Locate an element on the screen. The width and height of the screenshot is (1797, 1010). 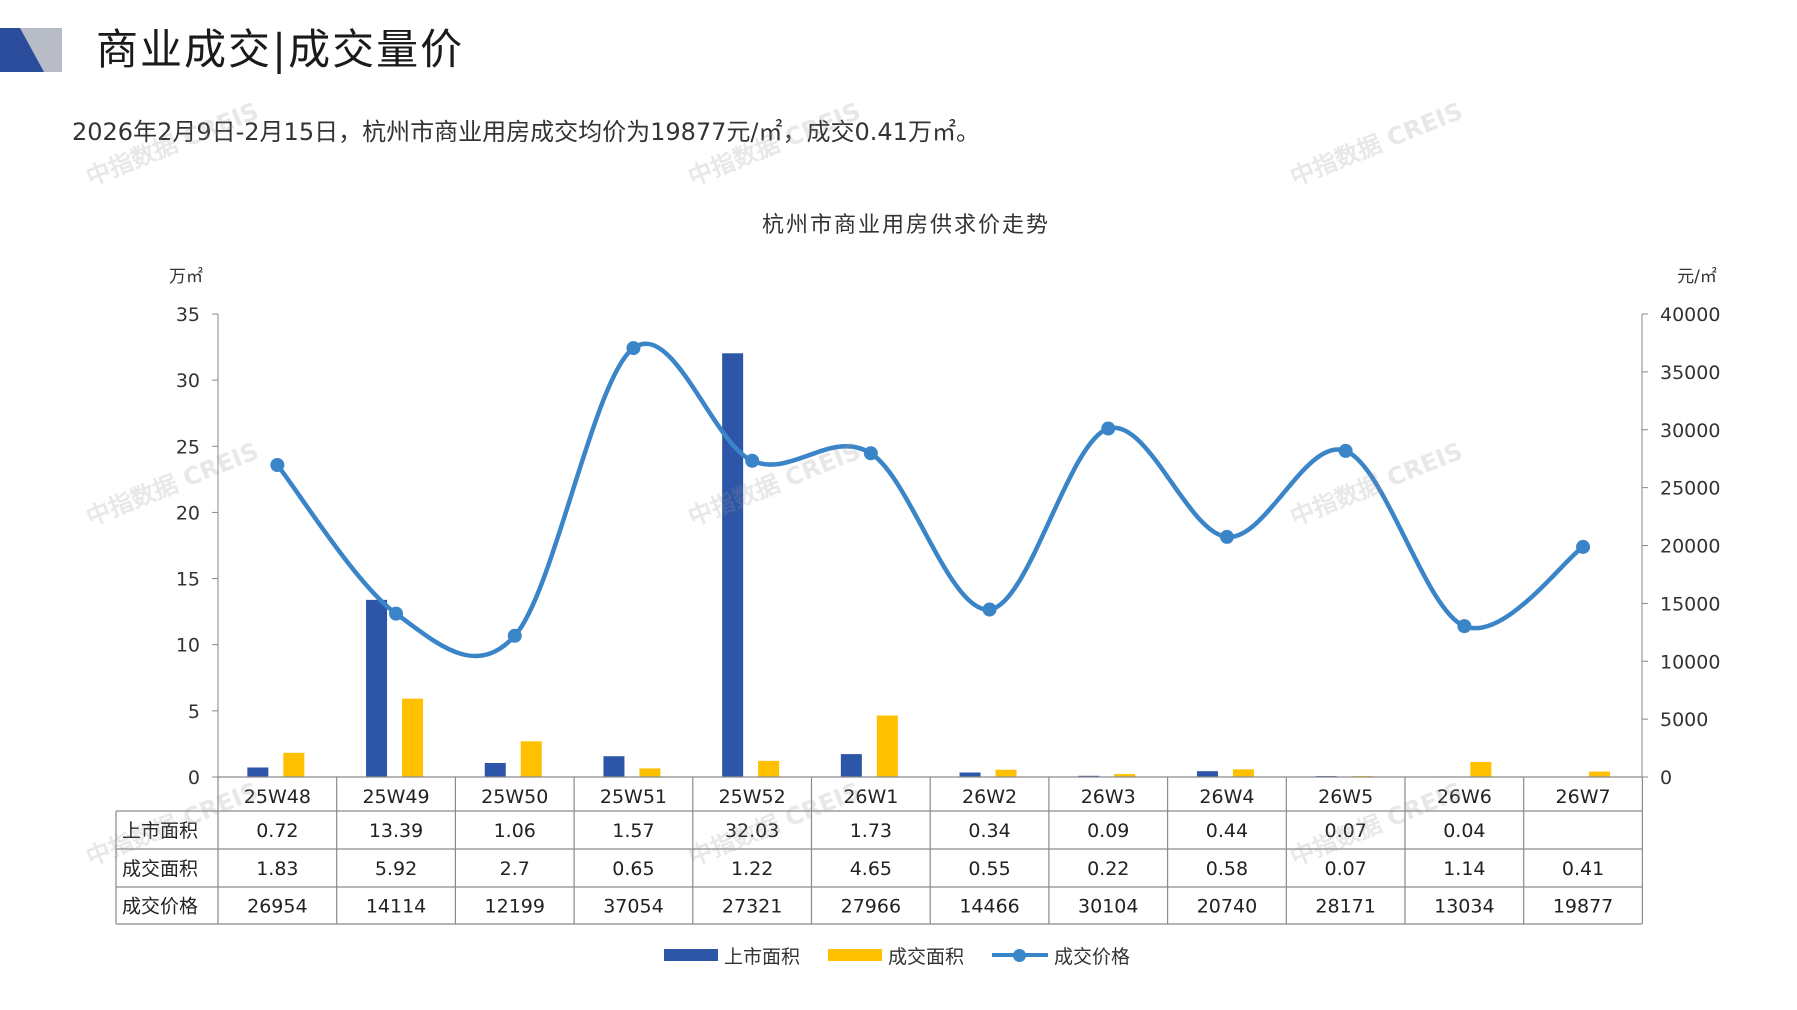
x-category-label: 26W1 is located at coordinates (870, 797).